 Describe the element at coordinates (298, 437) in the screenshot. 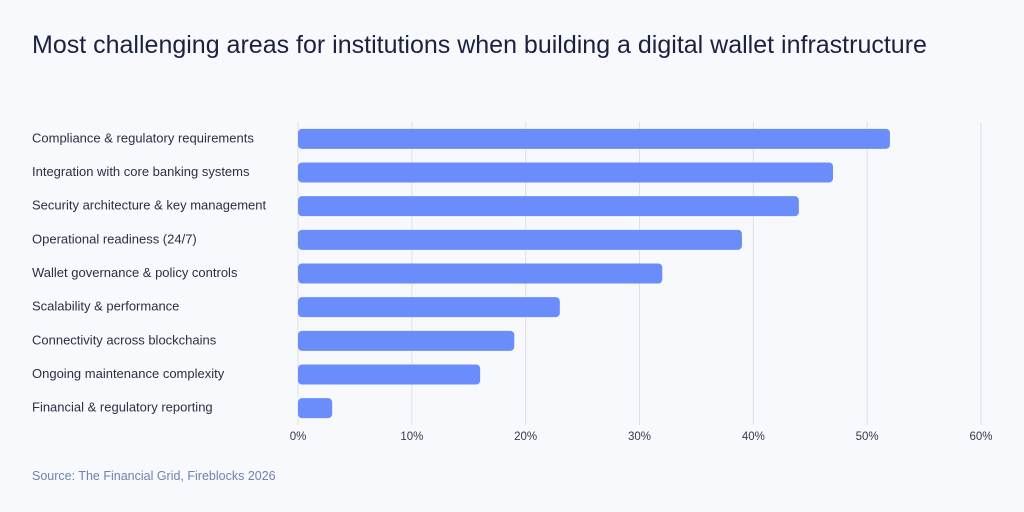

I see `x-tick-label: 0%` at that location.